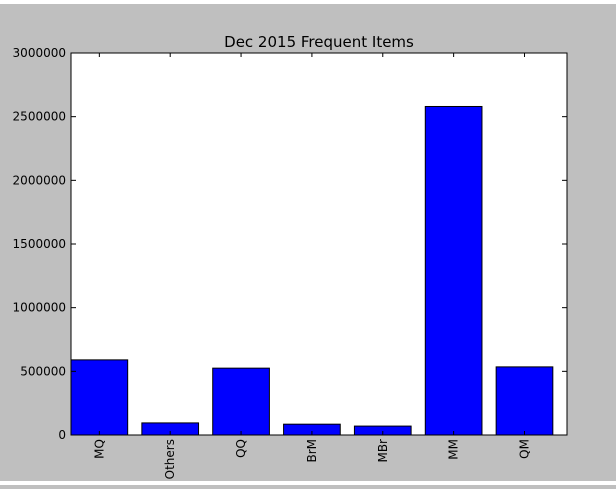 The height and width of the screenshot is (489, 616). What do you see at coordinates (39, 117) in the screenshot?
I see `y-tick-label: 2500000` at bounding box center [39, 117].